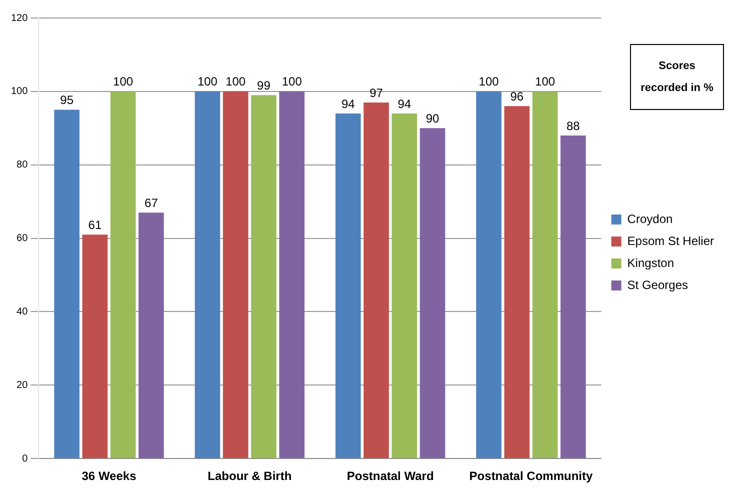  Describe the element at coordinates (95, 225) in the screenshot. I see `data-label: 61` at that location.